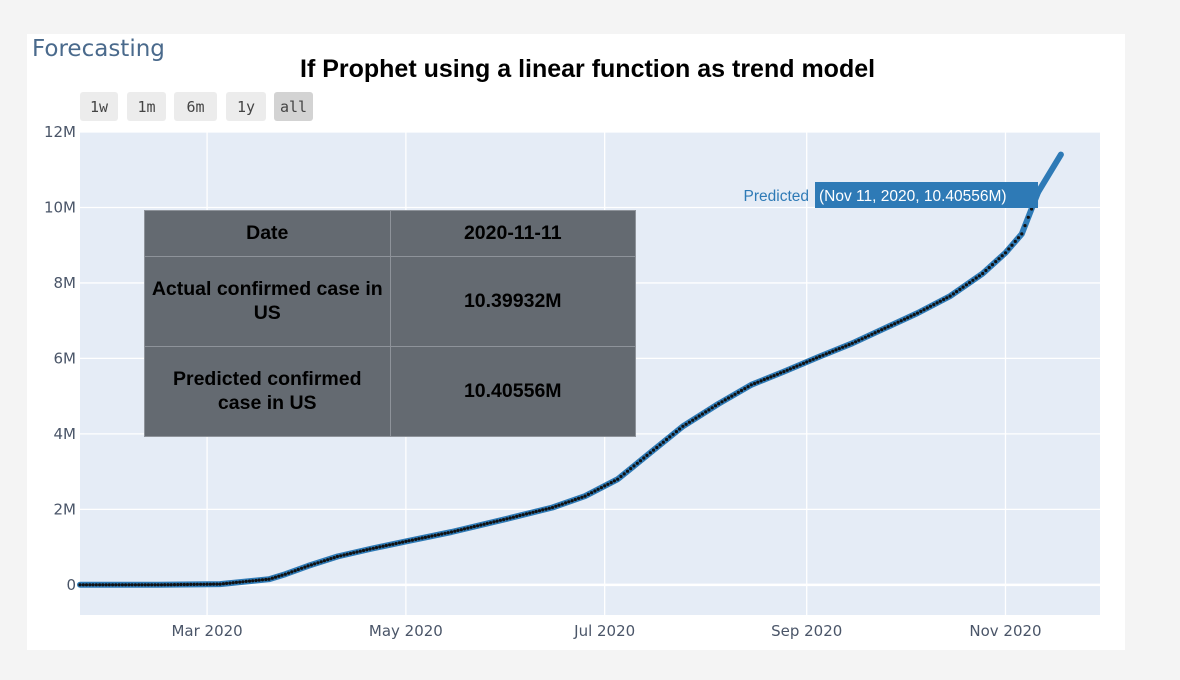 The image size is (1180, 680). What do you see at coordinates (293, 106) in the screenshot?
I see `range-button-all: all` at bounding box center [293, 106].